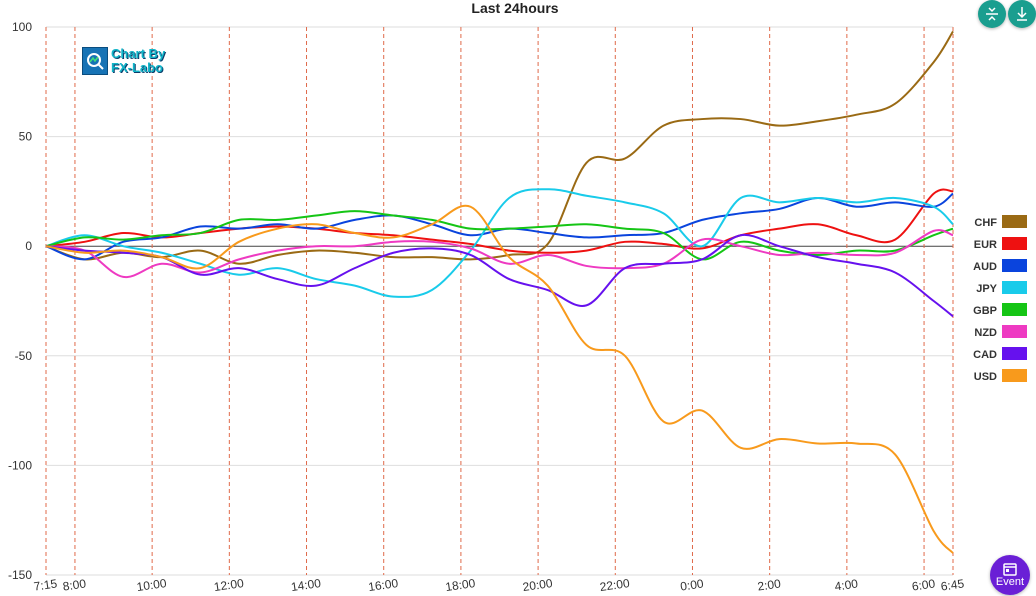  What do you see at coordinates (1014, 221) in the screenshot?
I see `legend-swatch-chf` at bounding box center [1014, 221].